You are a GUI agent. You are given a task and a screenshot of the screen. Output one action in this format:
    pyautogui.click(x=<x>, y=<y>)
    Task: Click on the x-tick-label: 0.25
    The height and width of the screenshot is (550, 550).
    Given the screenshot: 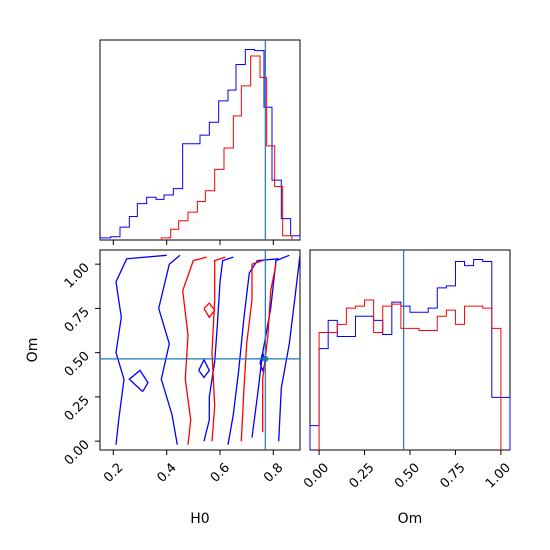 What is the action you would take?
    pyautogui.click(x=362, y=475)
    